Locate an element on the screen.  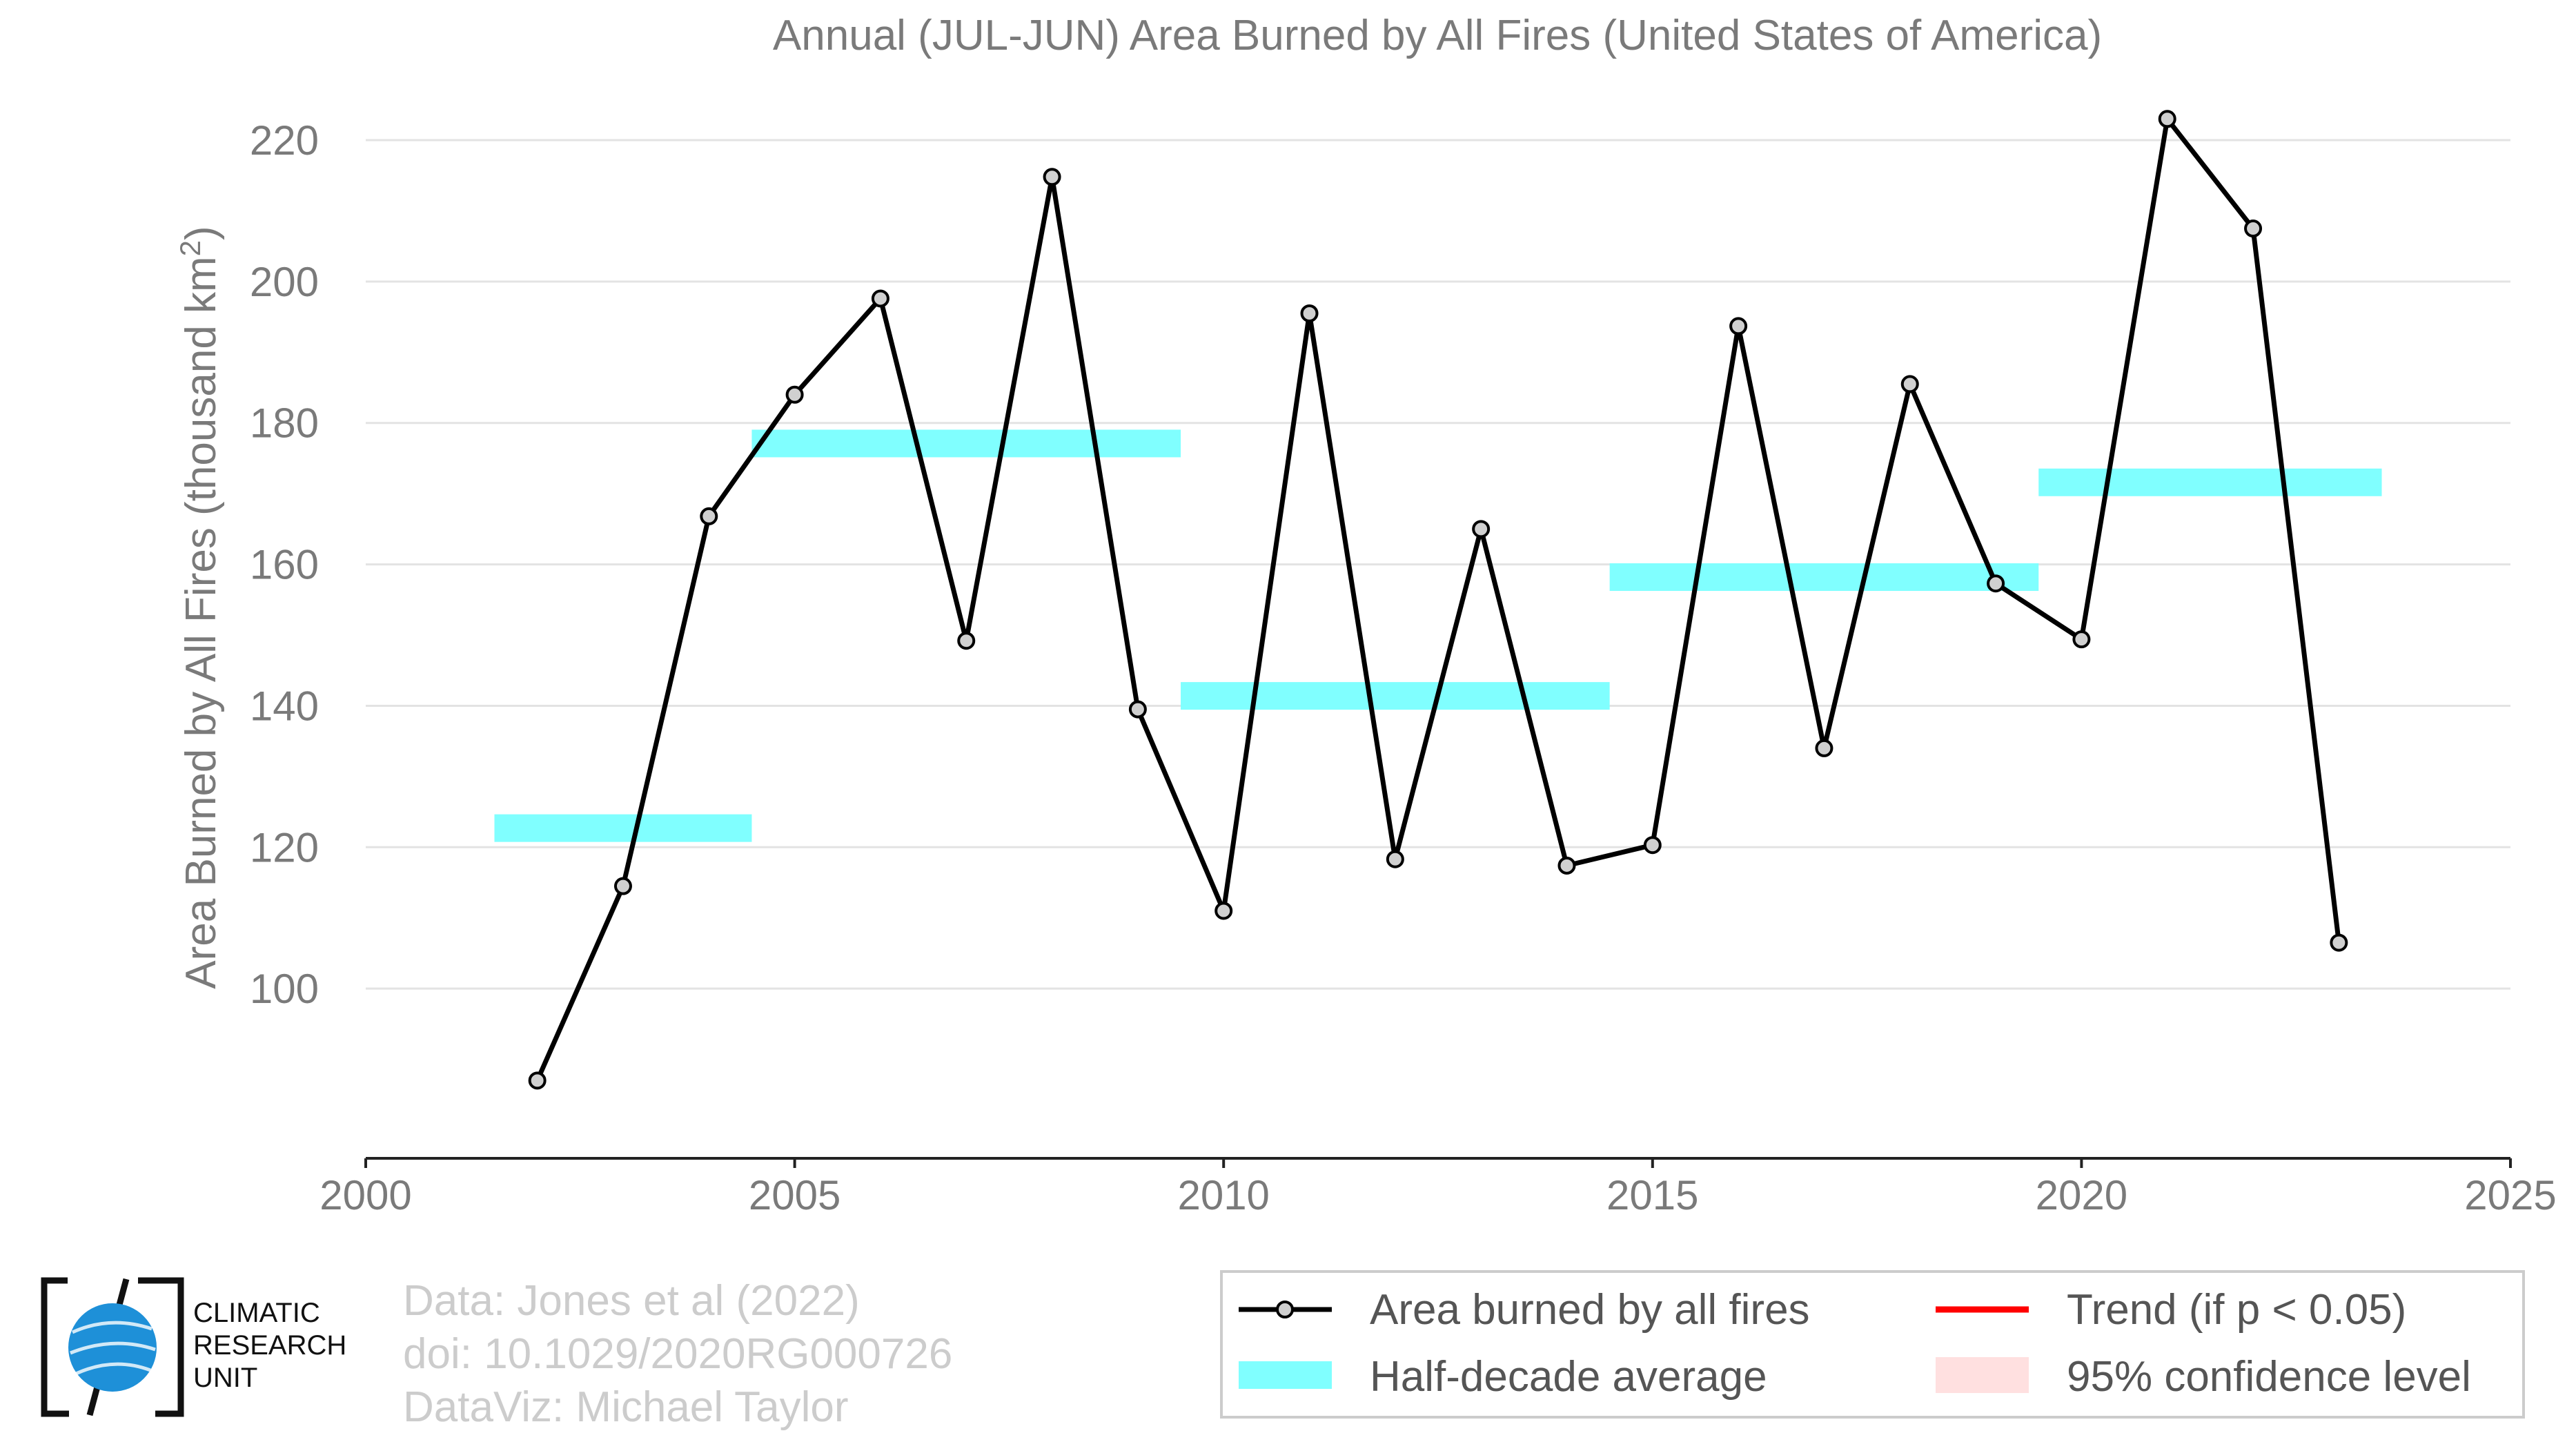
y-tick-label-200: 200 is located at coordinates (284, 282).